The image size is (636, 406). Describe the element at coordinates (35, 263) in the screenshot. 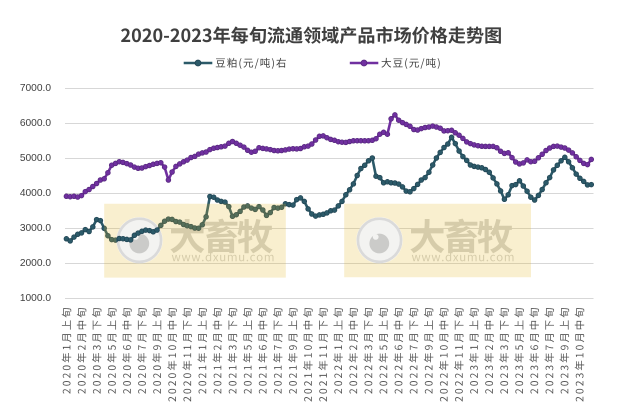

I see `svg-text: 2000.0` at that location.